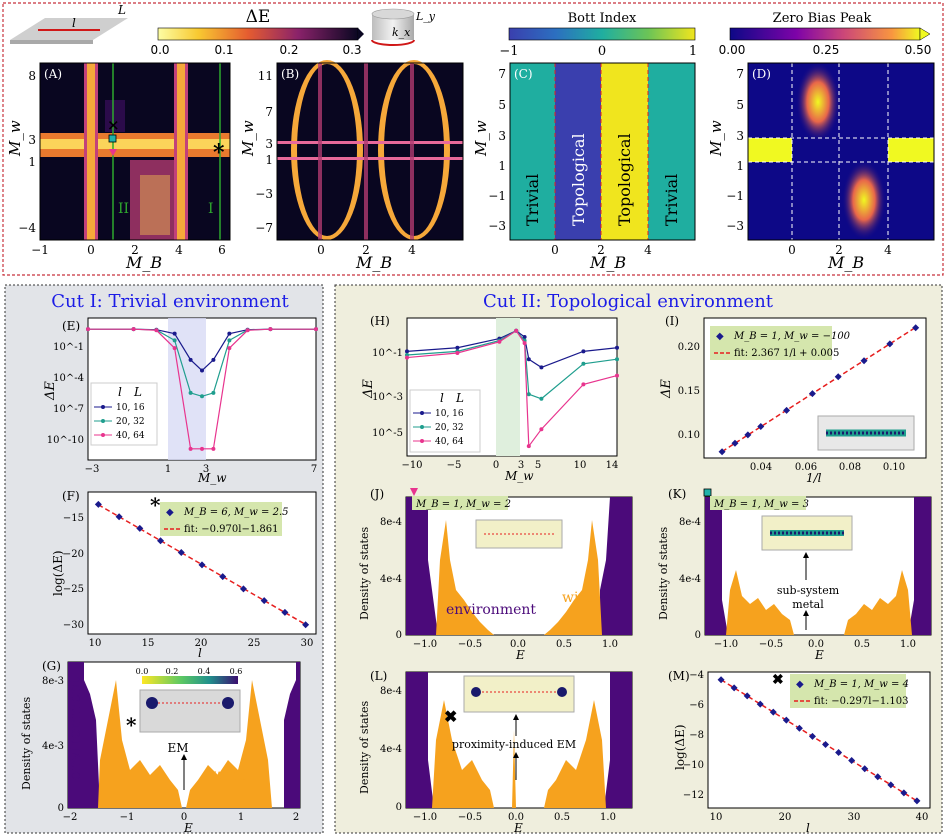 This screenshot has width=947, height=839. What do you see at coordinates (602, 51) in the screenshot?
I see `colorbar-bott-tick: 0` at bounding box center [602, 51].